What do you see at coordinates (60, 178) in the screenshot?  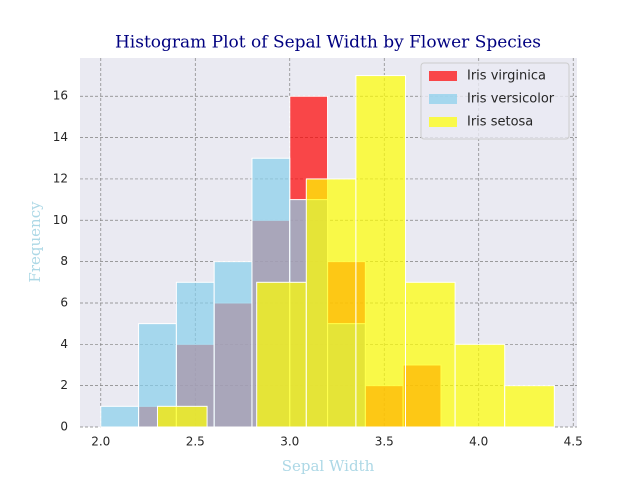 I see `y-tick-label: 12` at bounding box center [60, 178].